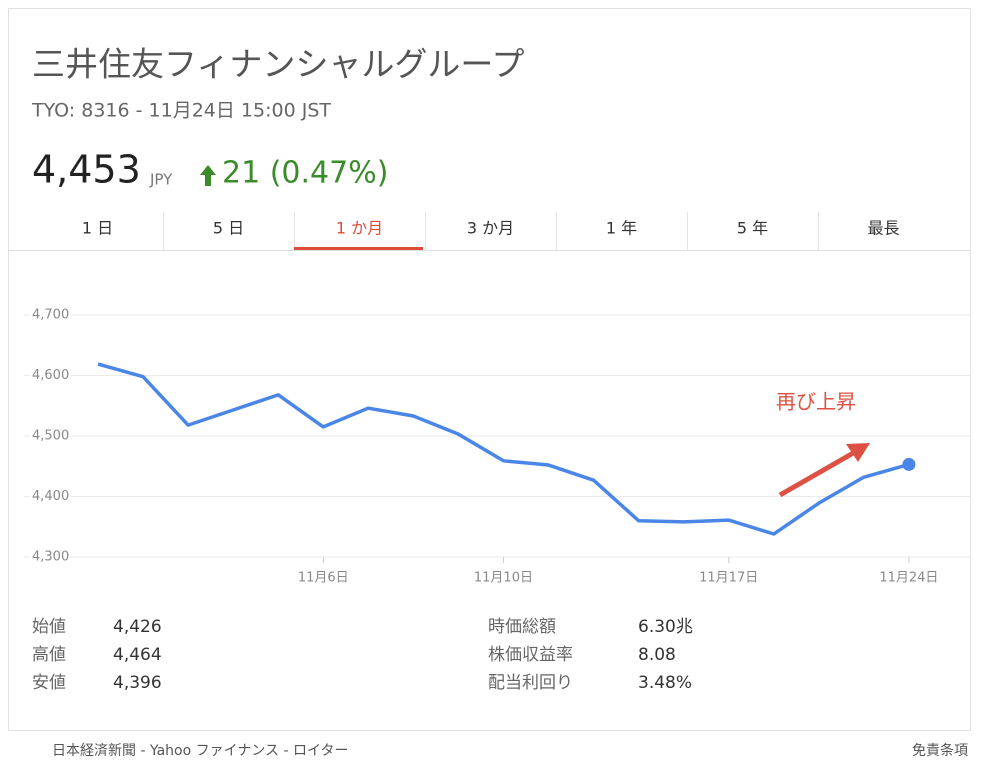  I want to click on y-tick-label: 4,700, so click(50, 315).